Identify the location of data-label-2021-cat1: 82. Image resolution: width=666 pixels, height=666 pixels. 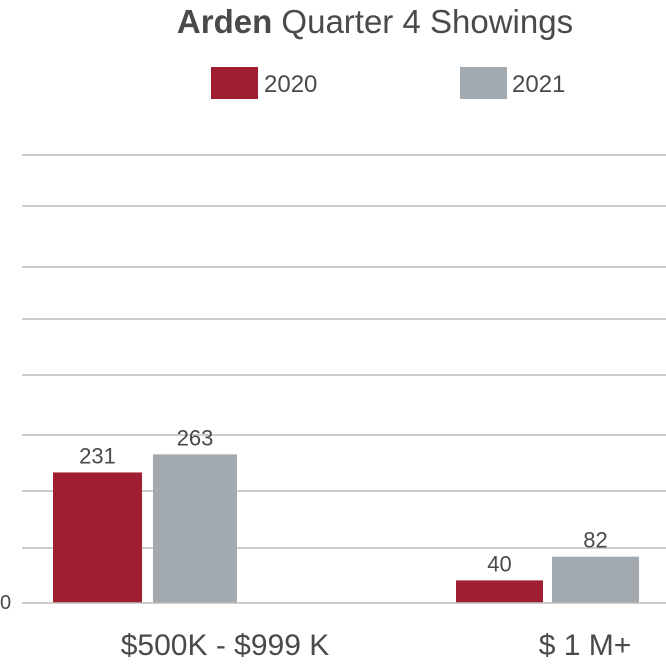
(595, 540).